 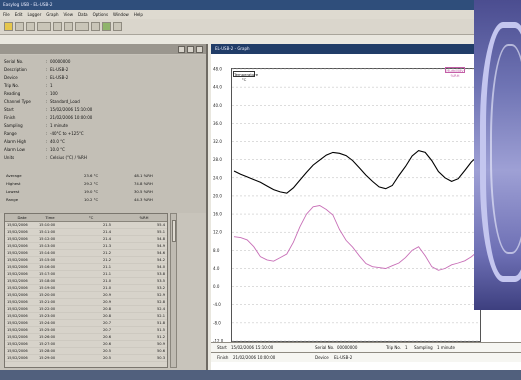 I want to click on table-cell: 20.5, so click(x=106, y=351).